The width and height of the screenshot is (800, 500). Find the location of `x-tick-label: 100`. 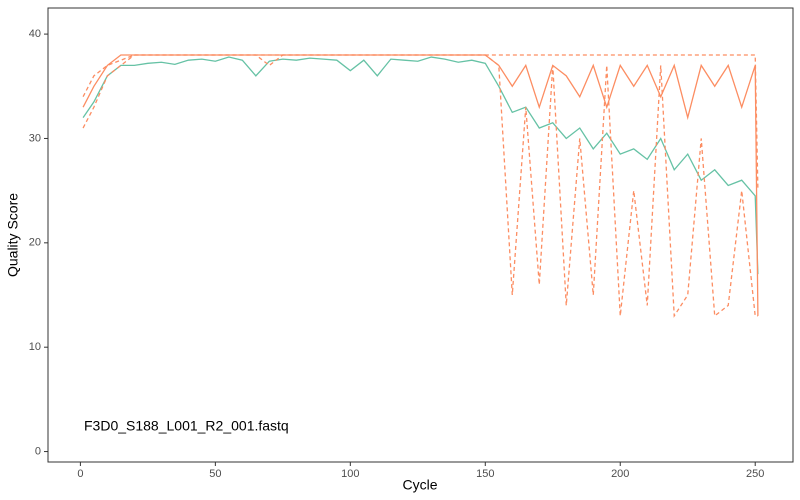

x-tick-label: 100 is located at coordinates (350, 474).